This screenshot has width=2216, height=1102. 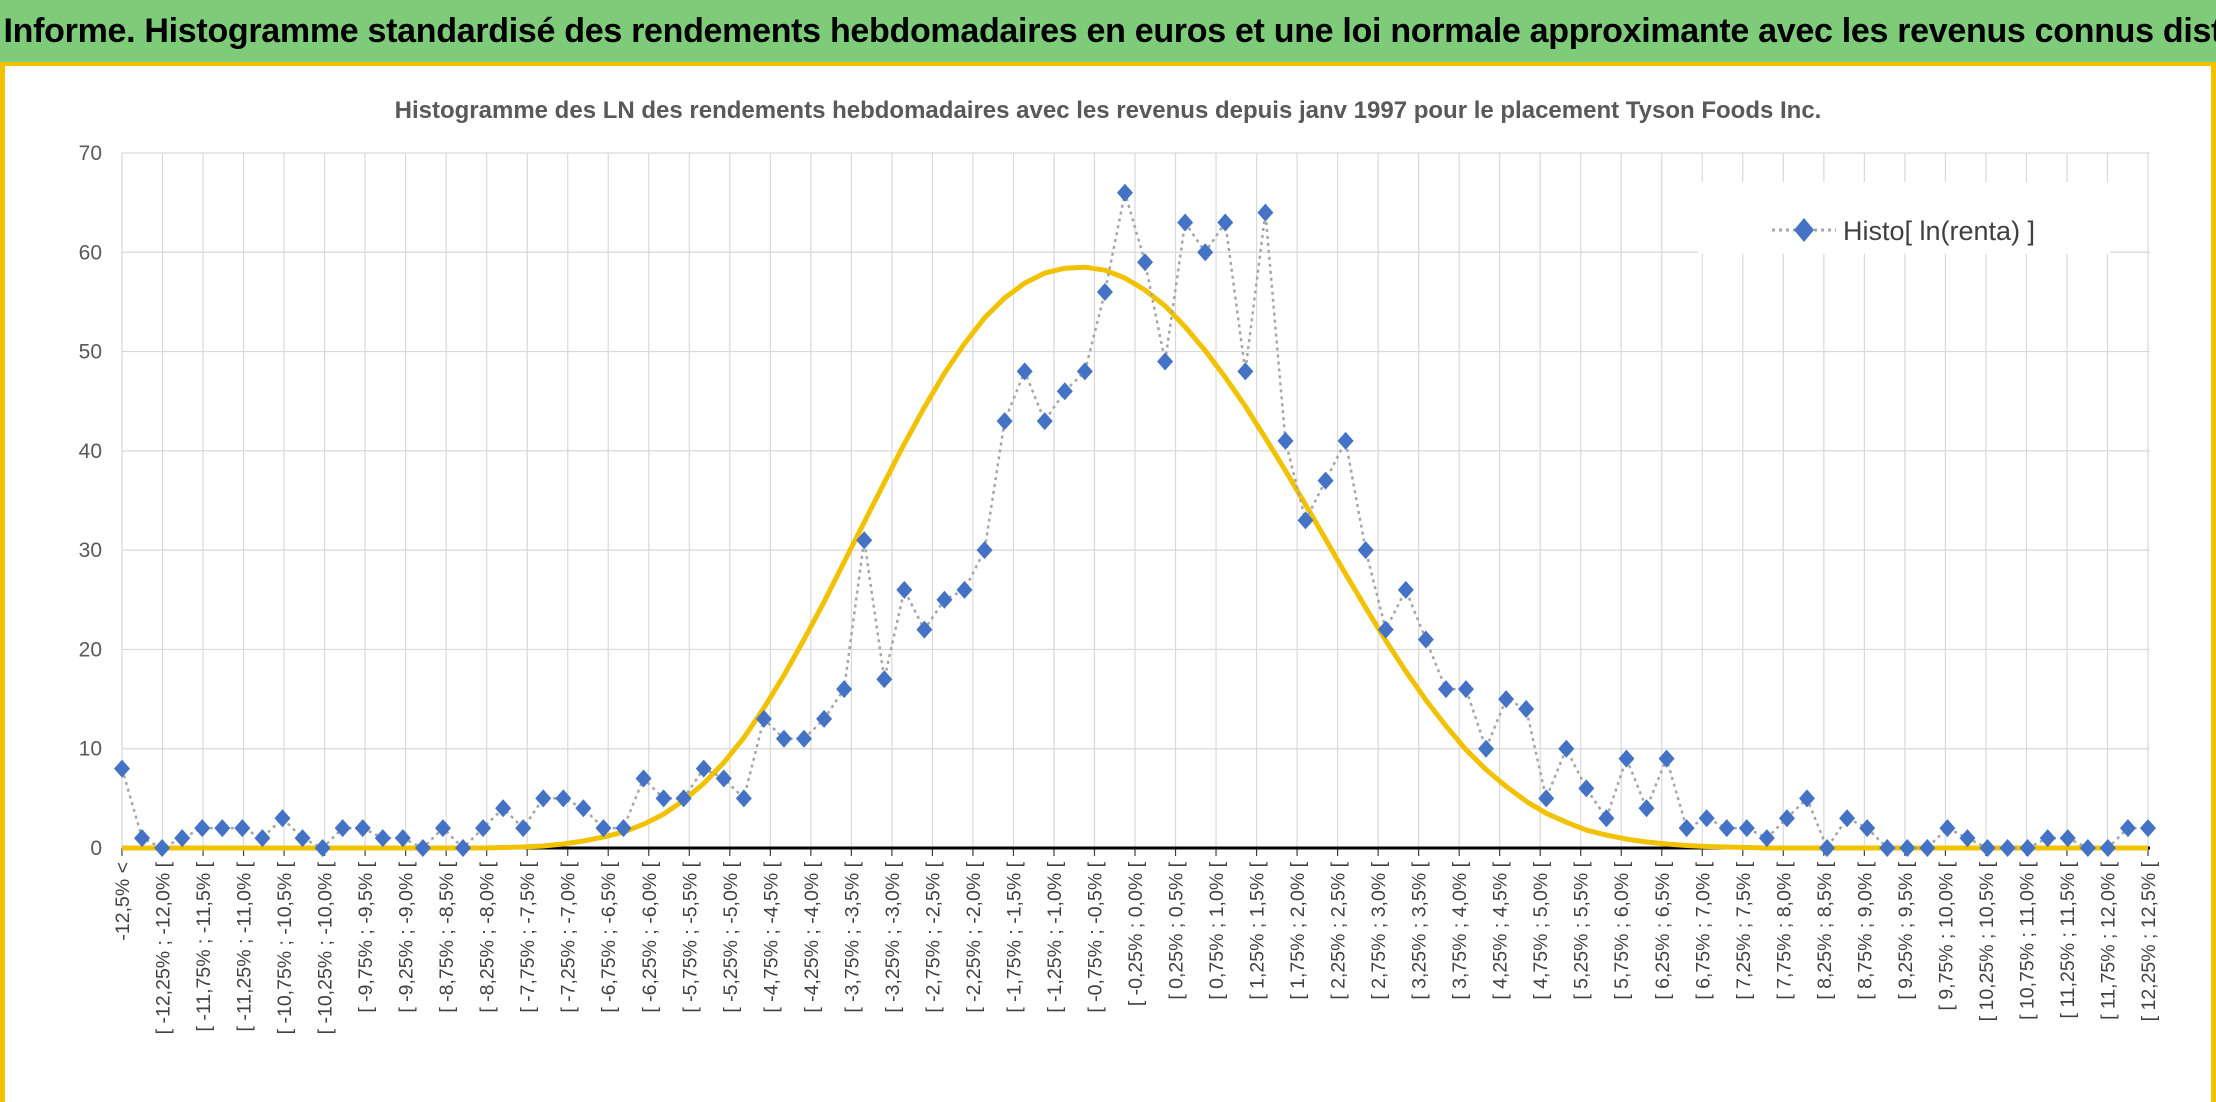 I want to click on x-tick-label: [ -3,75% ; -3,5% [, so click(x=852, y=936).